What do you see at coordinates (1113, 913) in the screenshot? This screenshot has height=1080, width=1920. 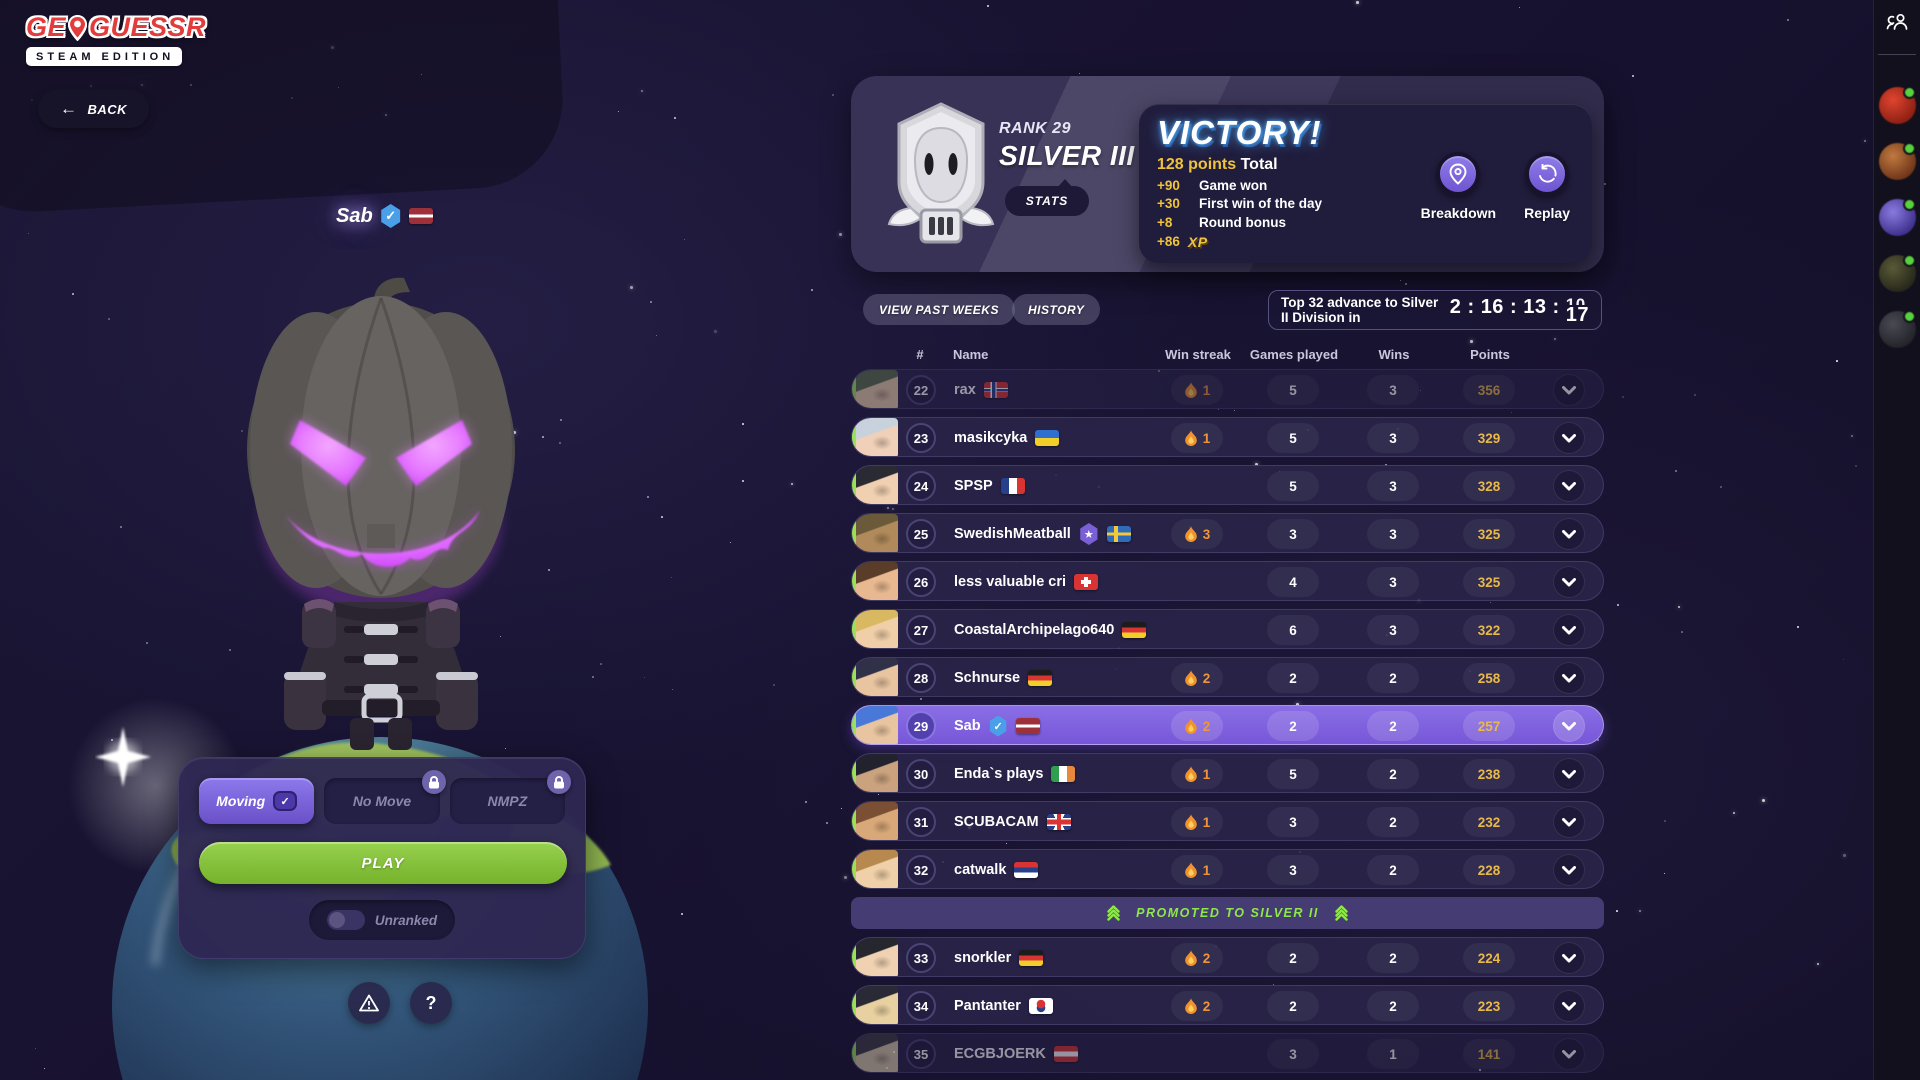 I see `promotion-up-icon` at bounding box center [1113, 913].